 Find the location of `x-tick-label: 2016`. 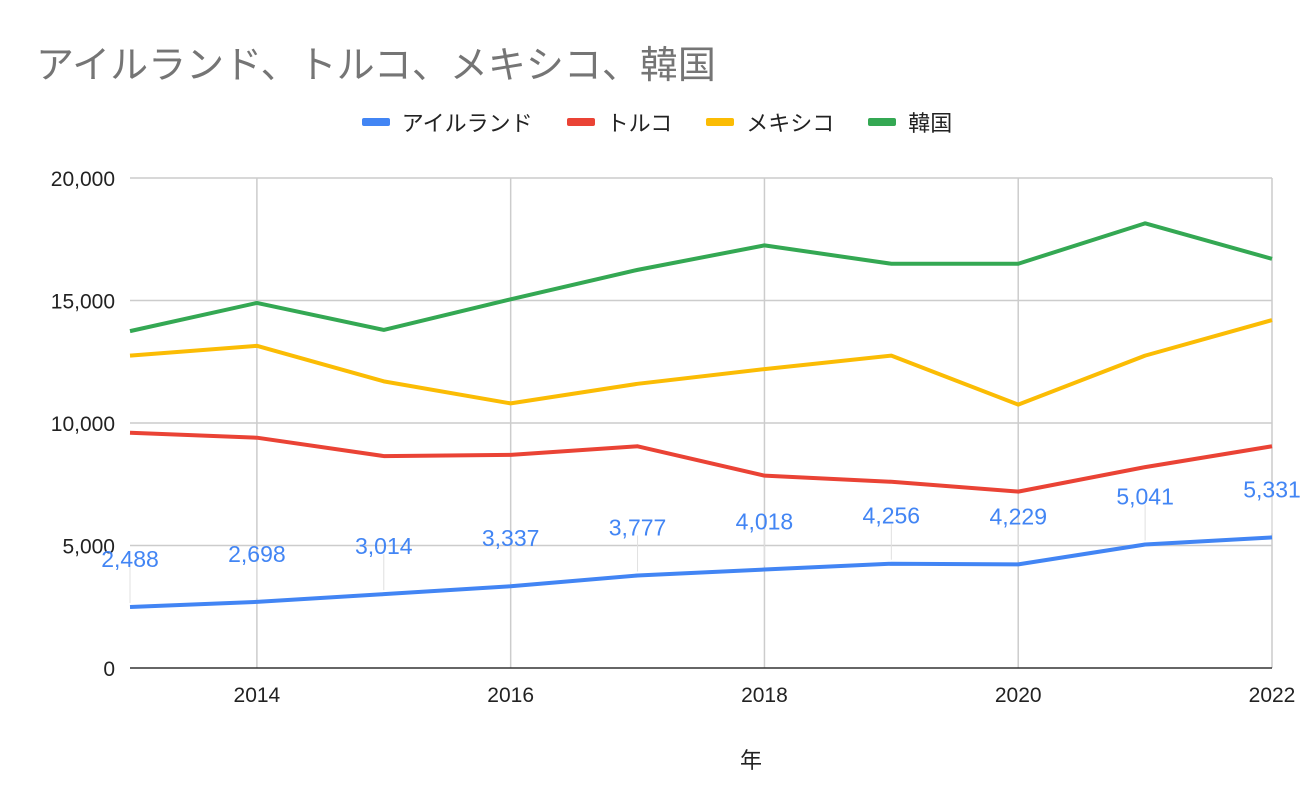

x-tick-label: 2016 is located at coordinates (510, 695).